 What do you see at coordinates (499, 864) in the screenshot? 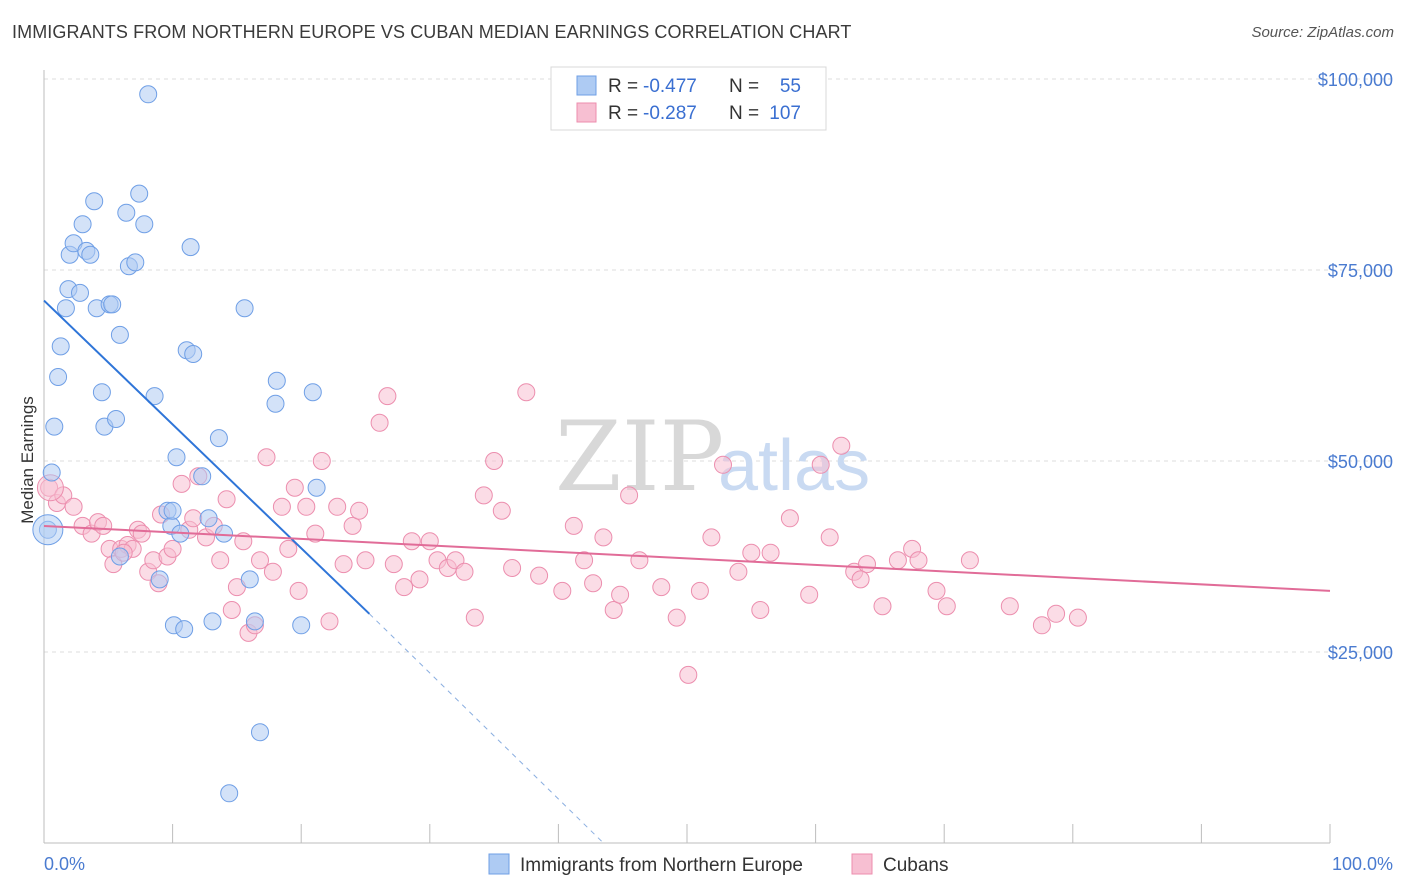
I see `series-legend-swatch-blue` at bounding box center [499, 864].